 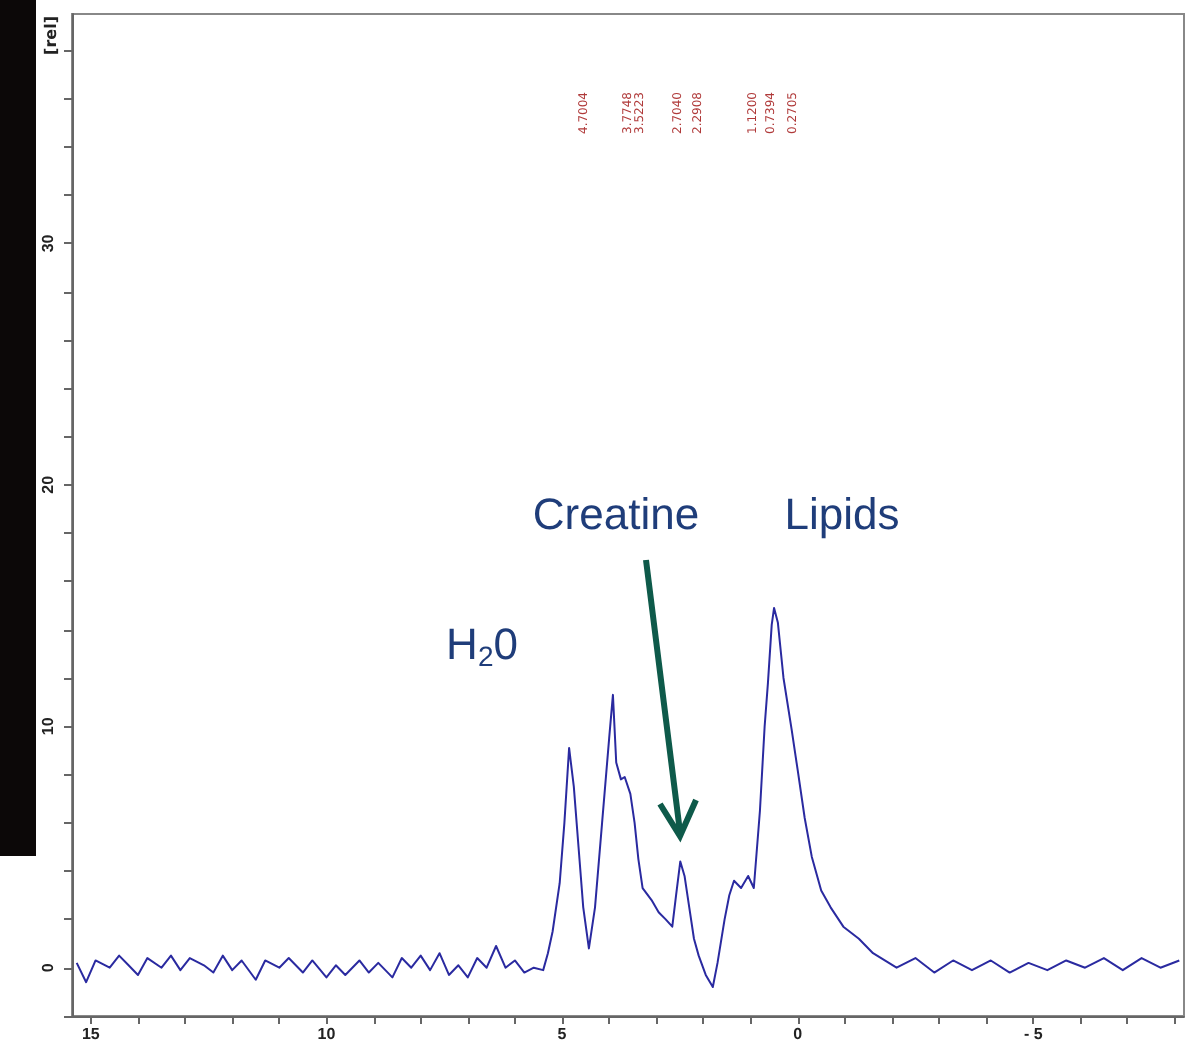 I want to click on x-tick-label: - 5, so click(x=1033, y=1034).